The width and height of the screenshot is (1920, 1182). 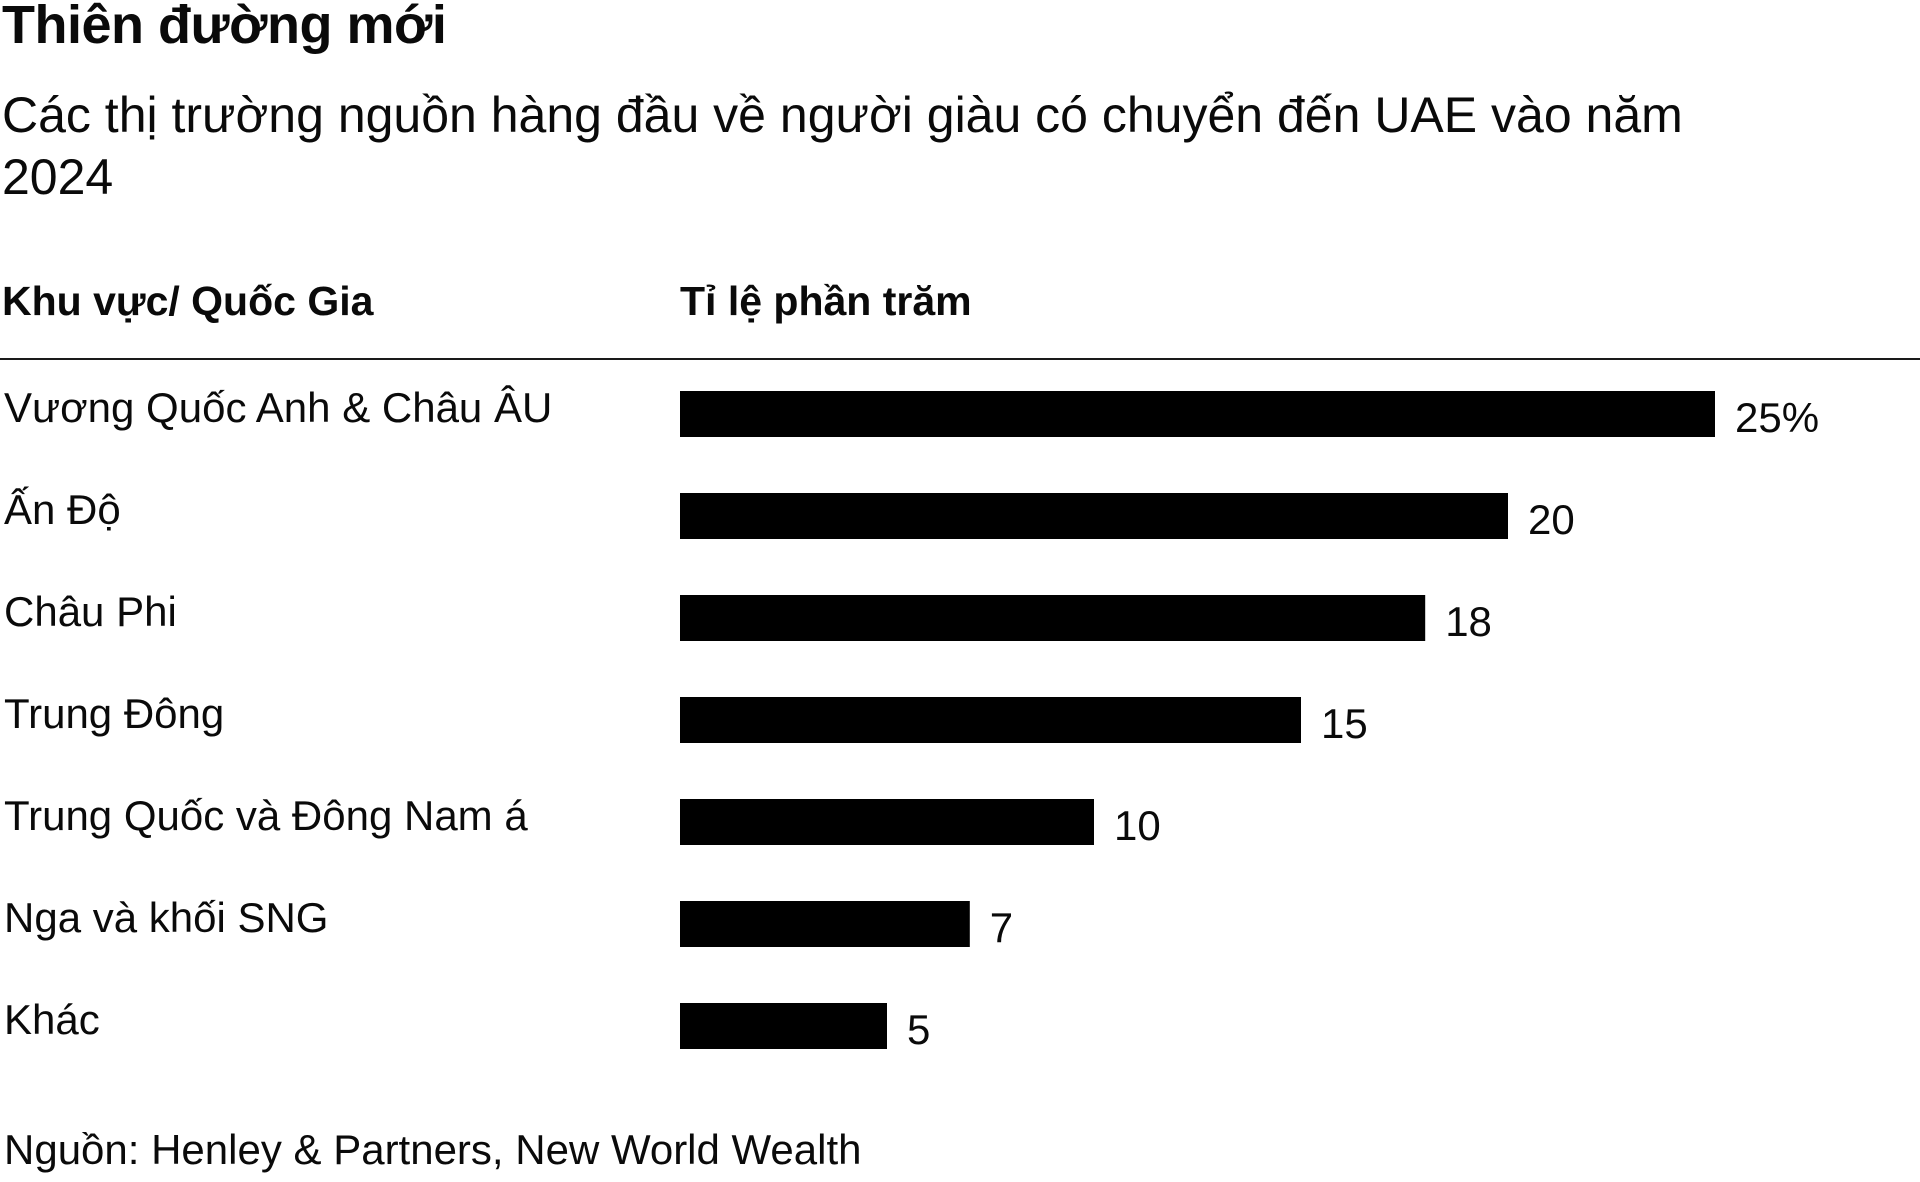 What do you see at coordinates (1344, 723) in the screenshot?
I see `value-label: 15` at bounding box center [1344, 723].